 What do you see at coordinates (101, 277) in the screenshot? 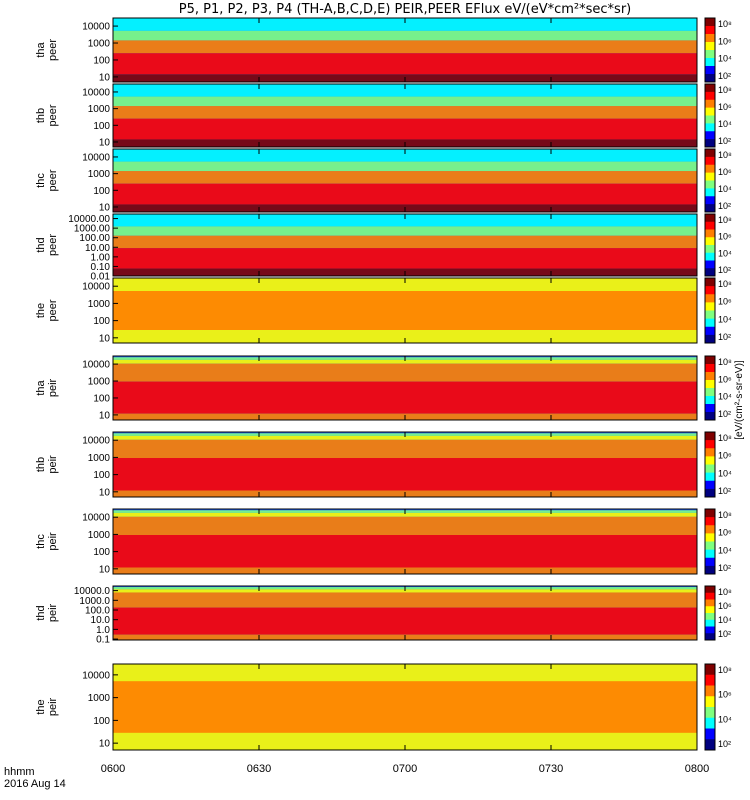
I see `y-tick-label: 0.01` at bounding box center [101, 277].